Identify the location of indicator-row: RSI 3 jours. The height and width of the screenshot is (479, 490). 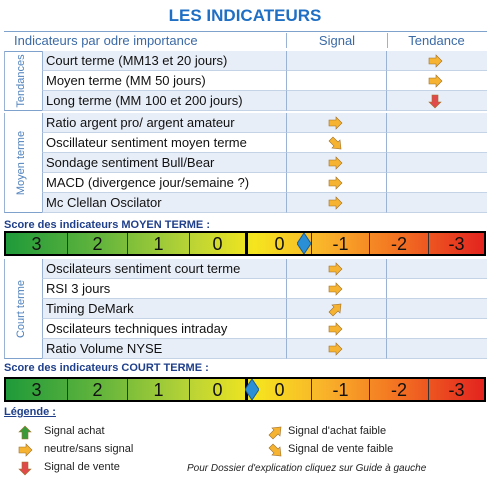
(164, 289).